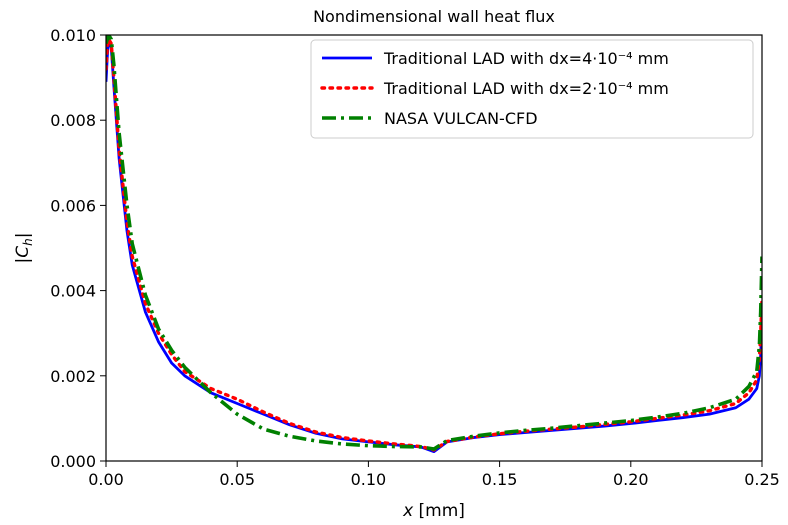  I want to click on legend-label-1: Traditional LAD with dx=4·10⁻⁴ mm, so click(526, 58).